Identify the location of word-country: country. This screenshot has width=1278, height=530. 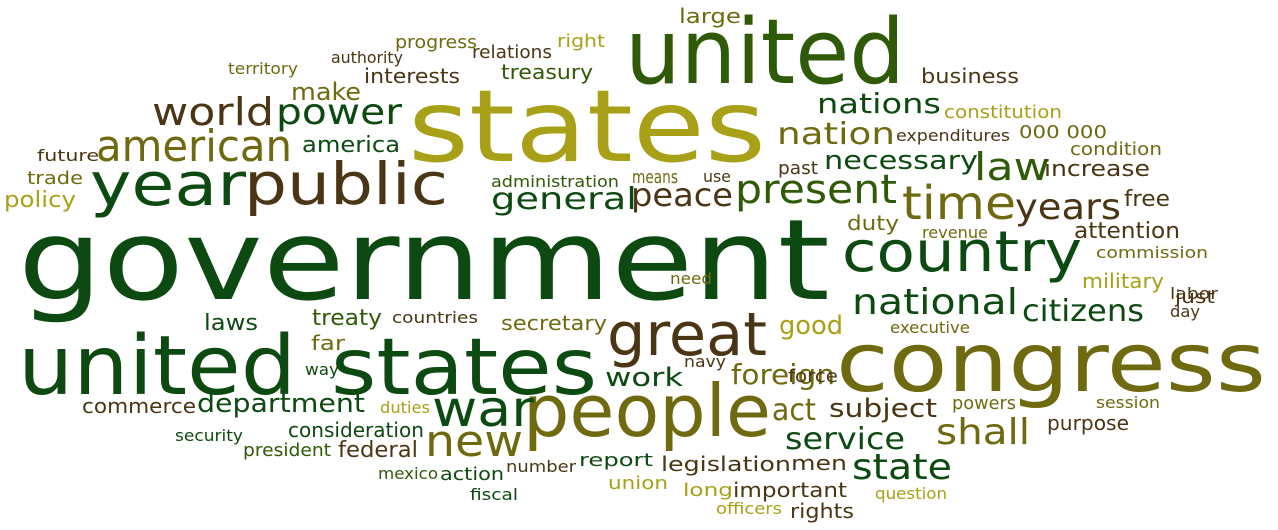
(962, 252).